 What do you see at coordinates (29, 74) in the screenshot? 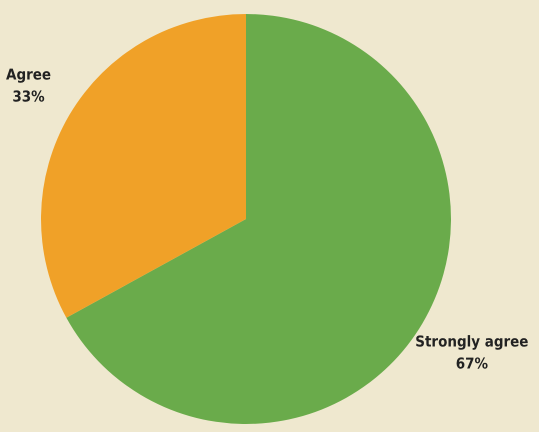
I see `slice-label: Agree` at bounding box center [29, 74].